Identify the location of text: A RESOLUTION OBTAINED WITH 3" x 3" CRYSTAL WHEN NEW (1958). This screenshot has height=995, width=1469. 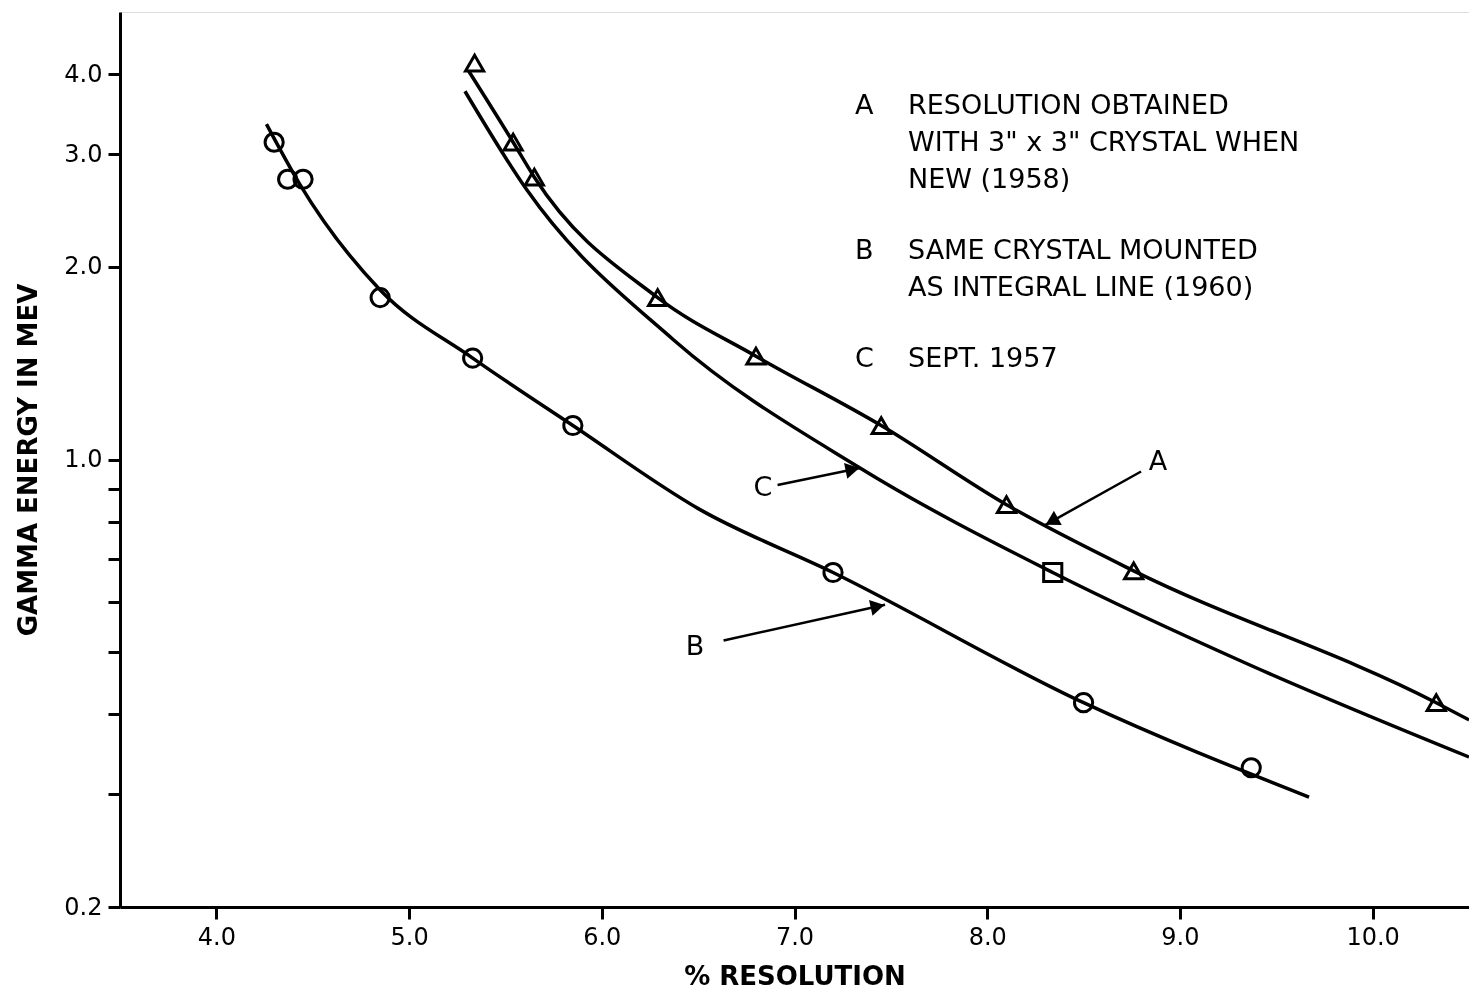
(1077, 141).